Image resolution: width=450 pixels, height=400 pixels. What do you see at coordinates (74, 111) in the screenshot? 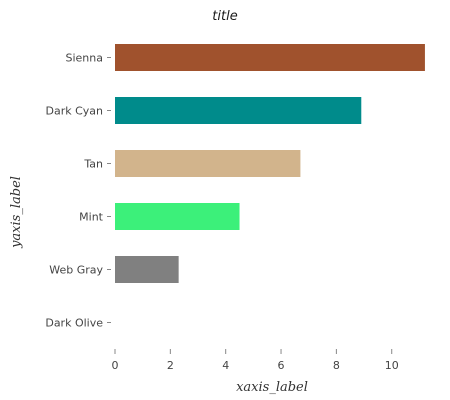
I see `y-tick-label-dark-cyan: Dark Cyan` at bounding box center [74, 111].